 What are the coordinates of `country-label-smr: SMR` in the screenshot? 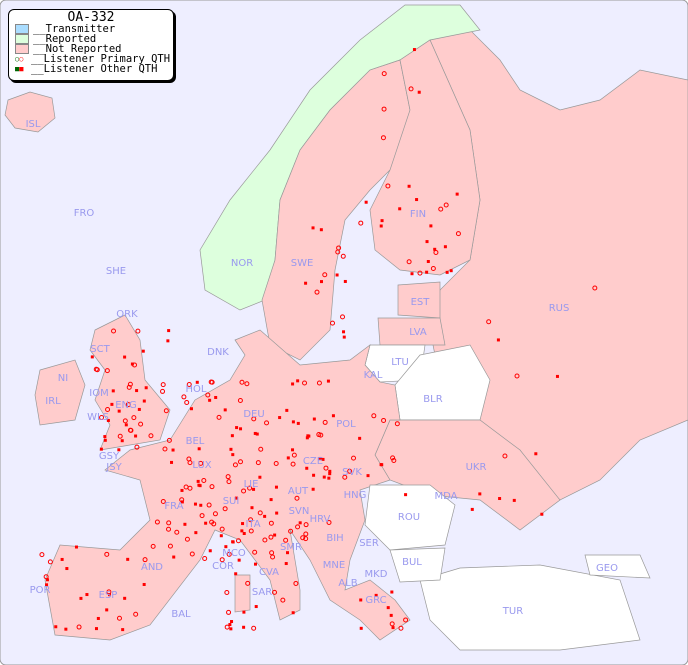 It's located at (291, 547).